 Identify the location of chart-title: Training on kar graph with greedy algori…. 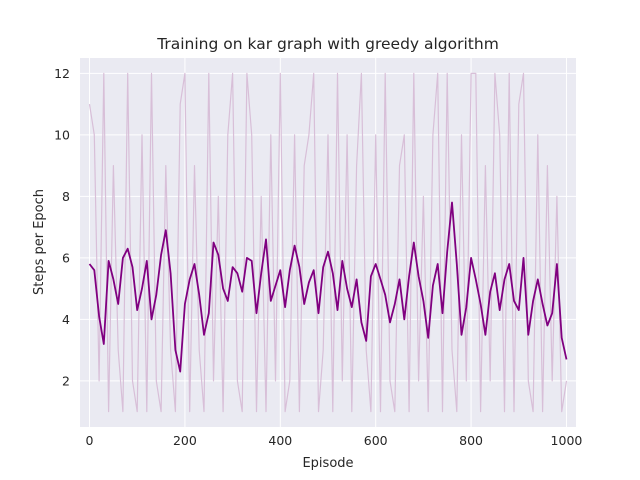
(327, 44).